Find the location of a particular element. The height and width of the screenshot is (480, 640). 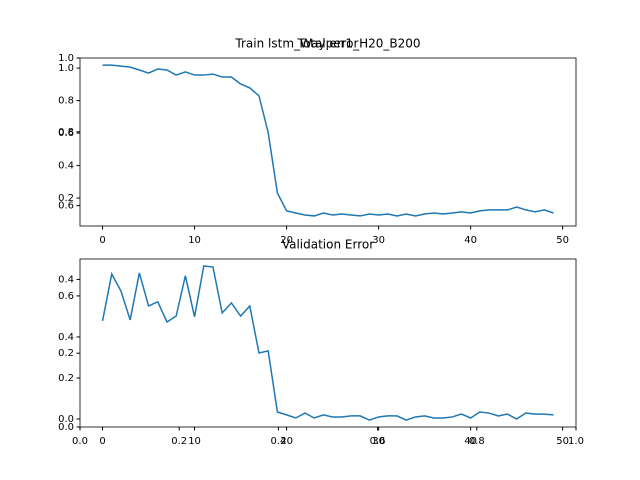

x-tick-label: 1.0 is located at coordinates (576, 441).